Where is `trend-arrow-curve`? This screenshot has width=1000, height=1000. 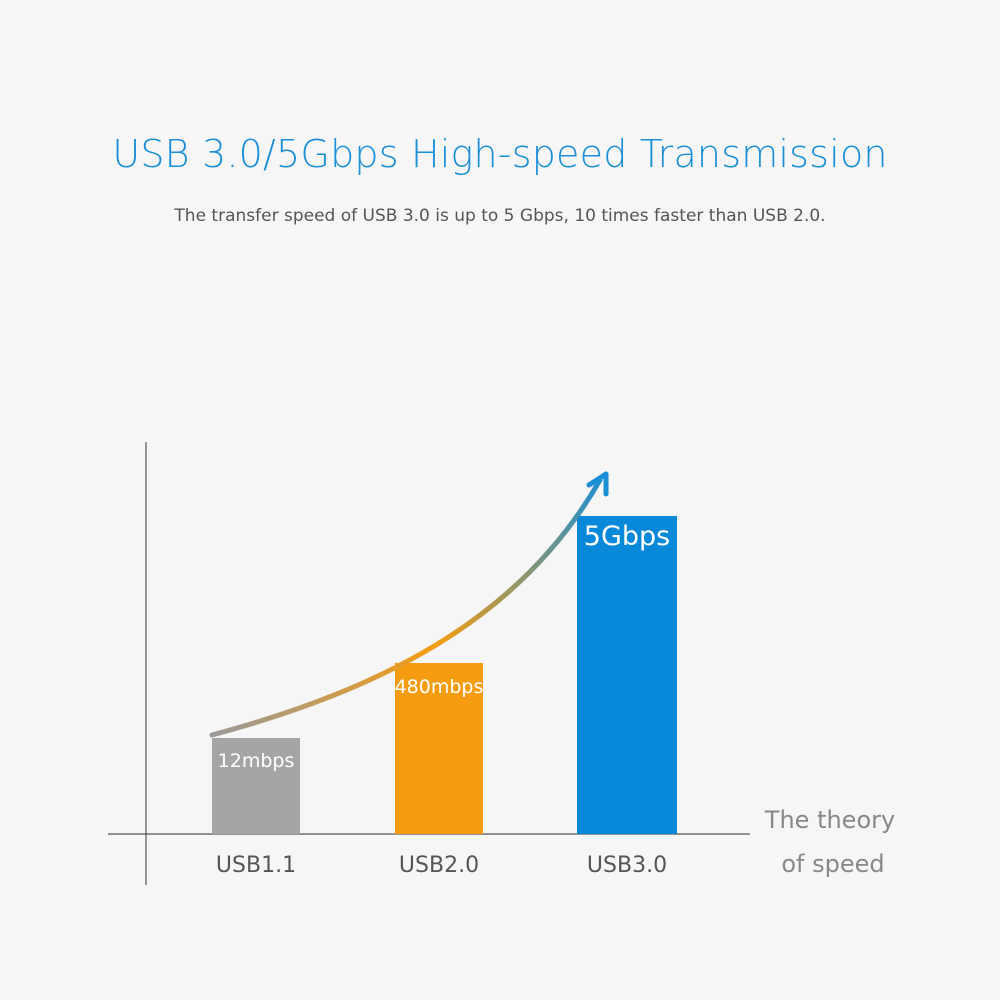
trend-arrow-curve is located at coordinates (406, 607).